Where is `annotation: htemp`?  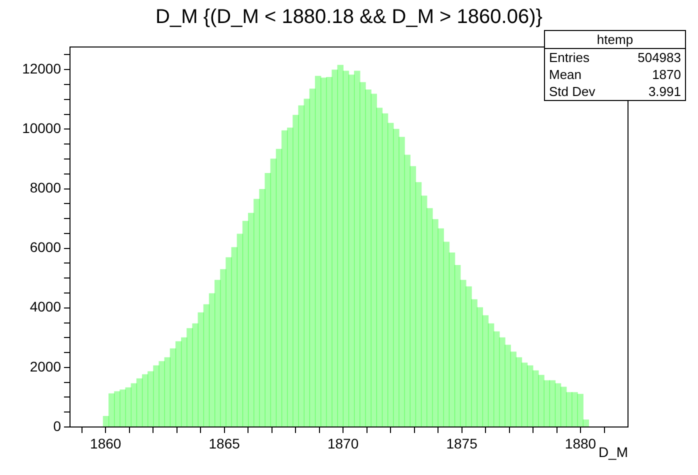
annotation: htemp is located at coordinates (615, 40).